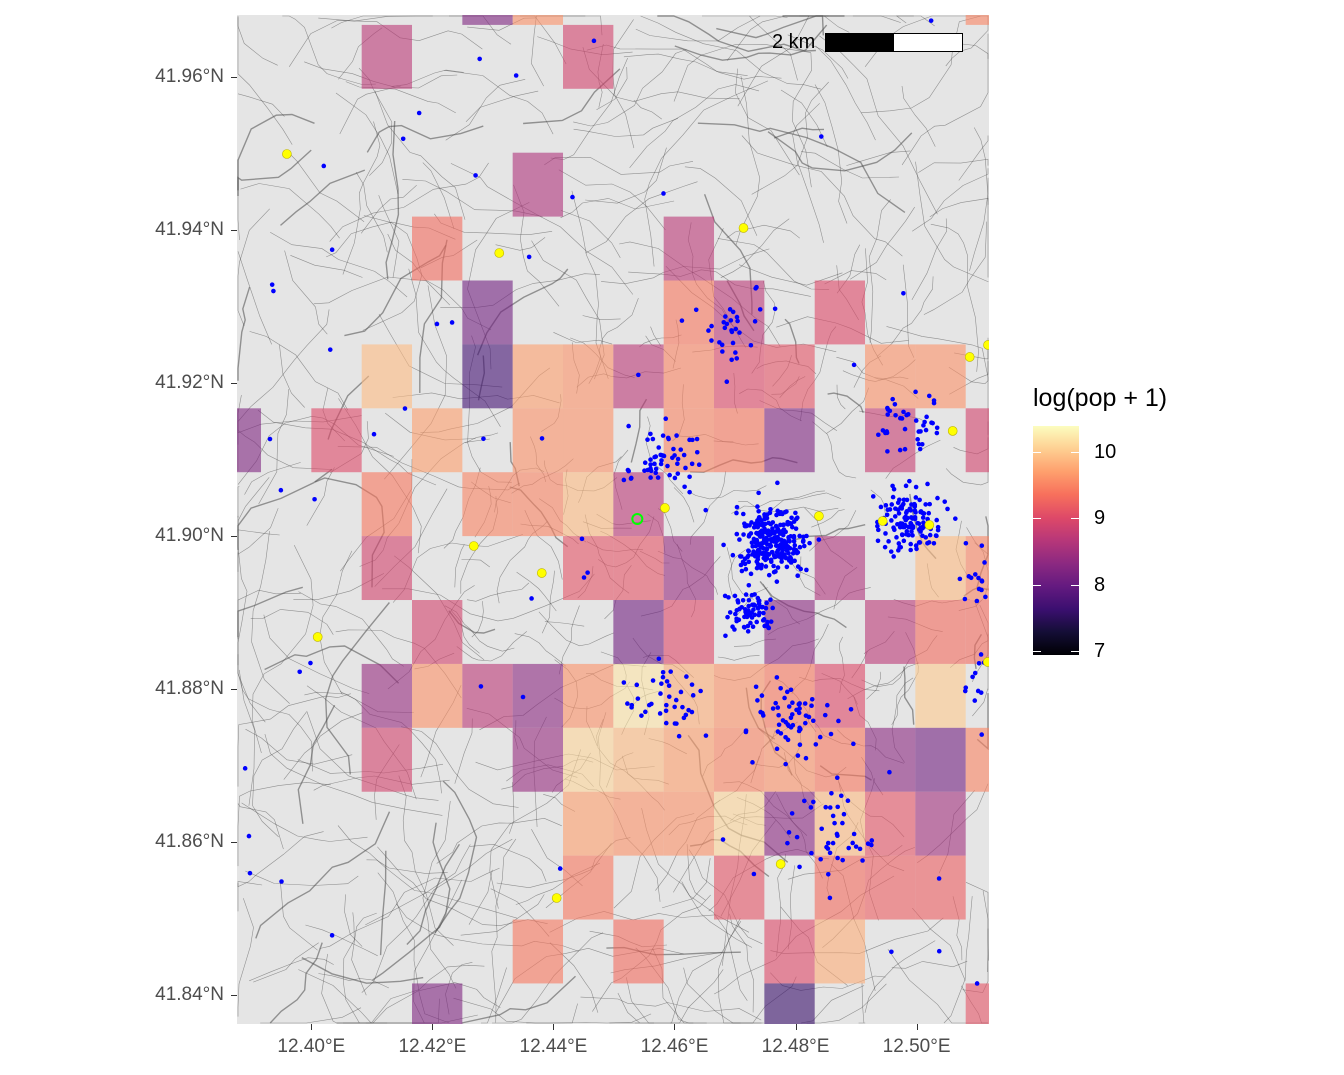 The height and width of the screenshot is (1075, 1344). I want to click on y-tick-label: 41.84°N, so click(189, 994).